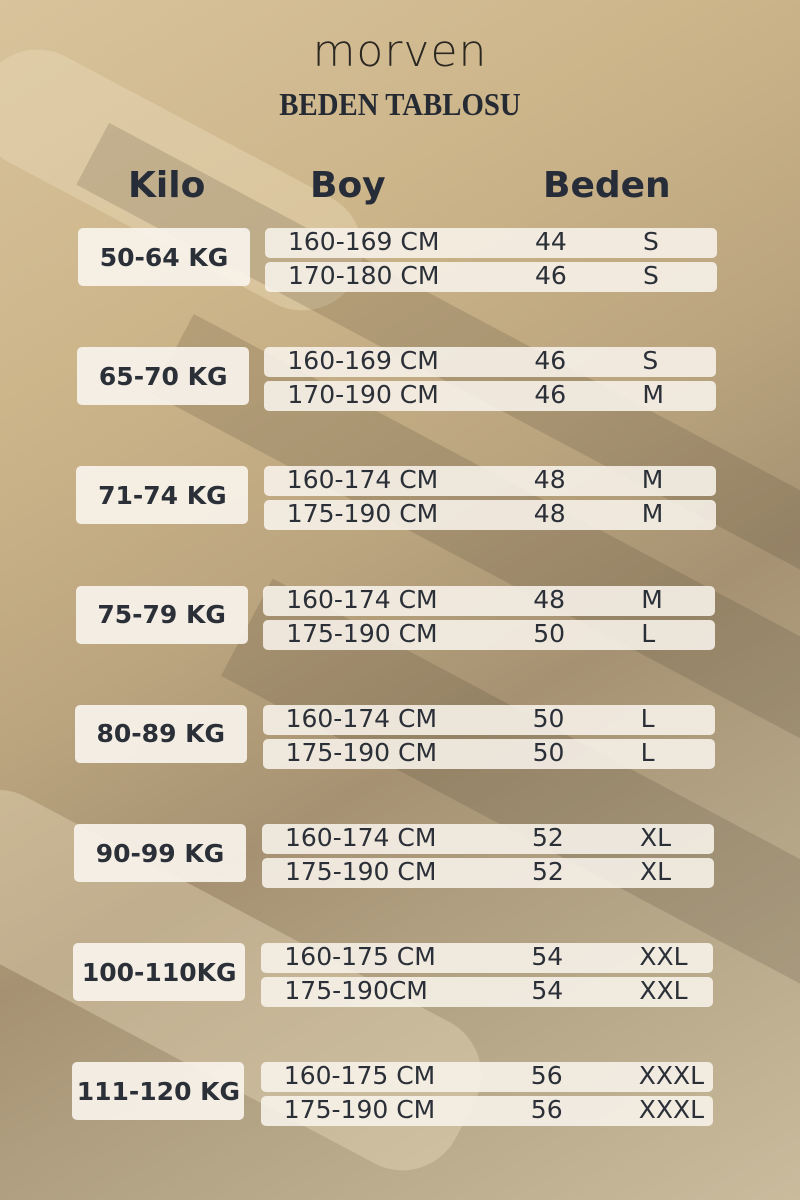  Describe the element at coordinates (159, 972) in the screenshot. I see `kilo-range: 100-110KG` at that location.